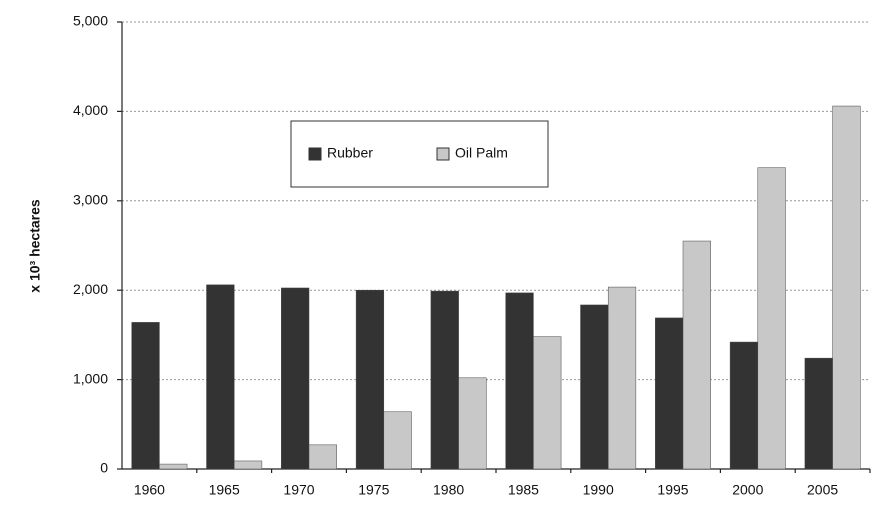 This screenshot has width=874, height=511. Describe the element at coordinates (104, 468) in the screenshot. I see `y-tick-label: 0` at that location.